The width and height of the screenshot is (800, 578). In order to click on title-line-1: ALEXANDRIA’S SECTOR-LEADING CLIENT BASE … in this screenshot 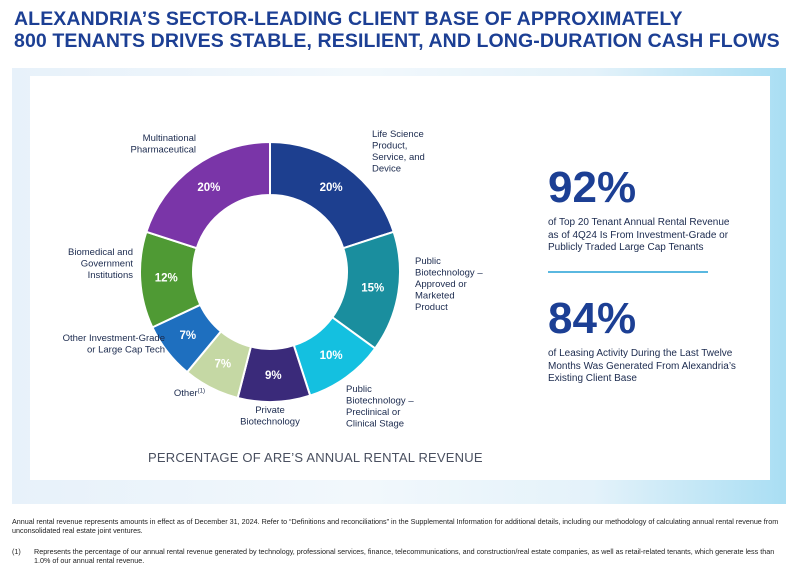, I will do `click(348, 19)`.